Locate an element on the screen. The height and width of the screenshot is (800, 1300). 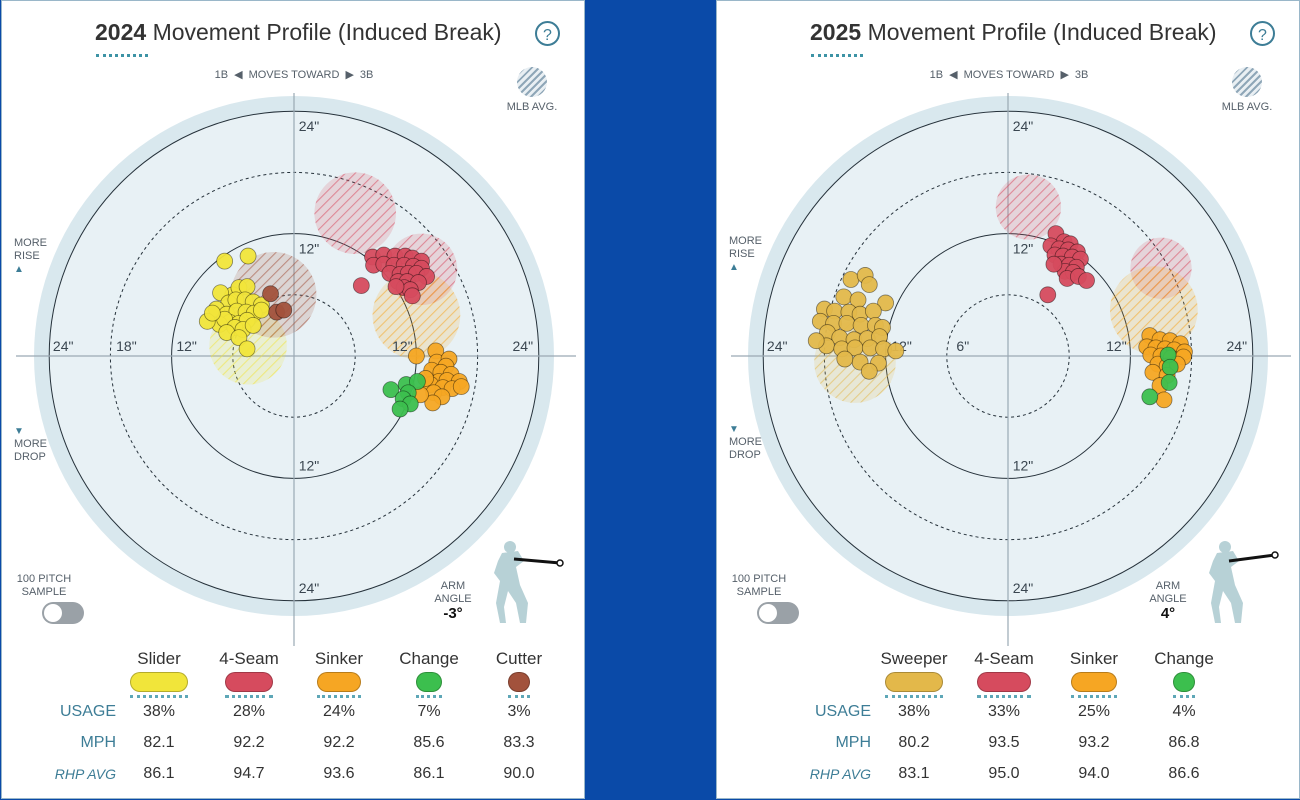
toggle-knob is located at coordinates (53, 613).